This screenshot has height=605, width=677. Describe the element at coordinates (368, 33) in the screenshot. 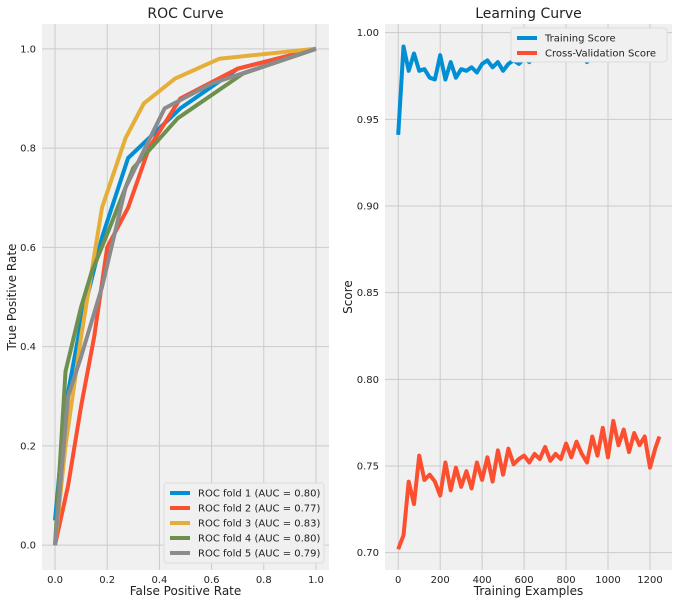

I see `learning-y-tick-label: 1.00` at that location.